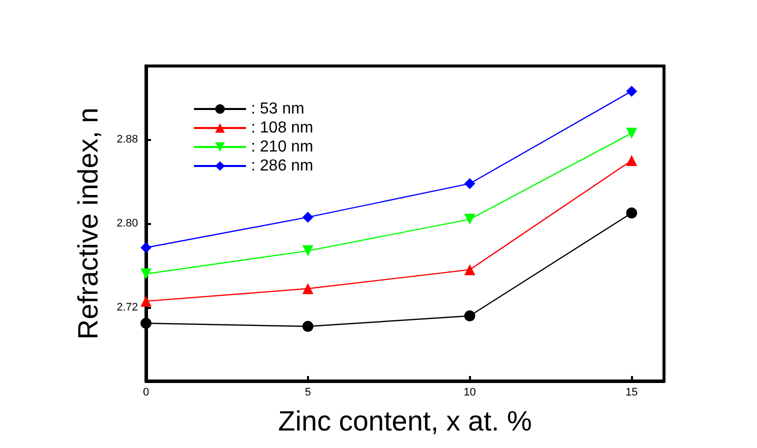 The width and height of the screenshot is (757, 448). Describe the element at coordinates (307, 392) in the screenshot. I see `x-tick-label: 5` at that location.